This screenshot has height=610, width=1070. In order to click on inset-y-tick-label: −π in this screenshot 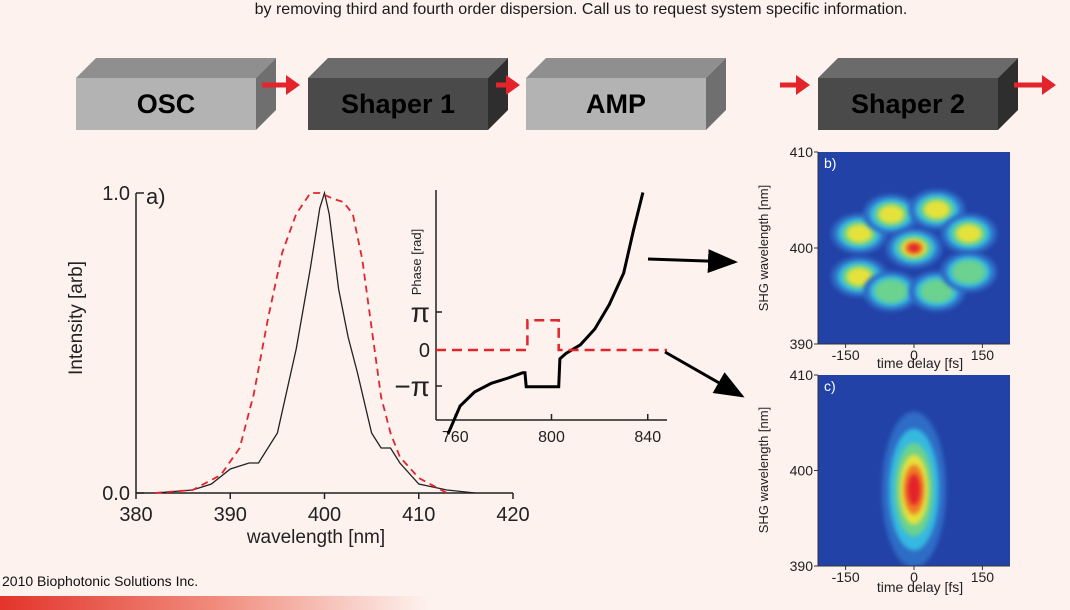, I will do `click(412, 386)`.